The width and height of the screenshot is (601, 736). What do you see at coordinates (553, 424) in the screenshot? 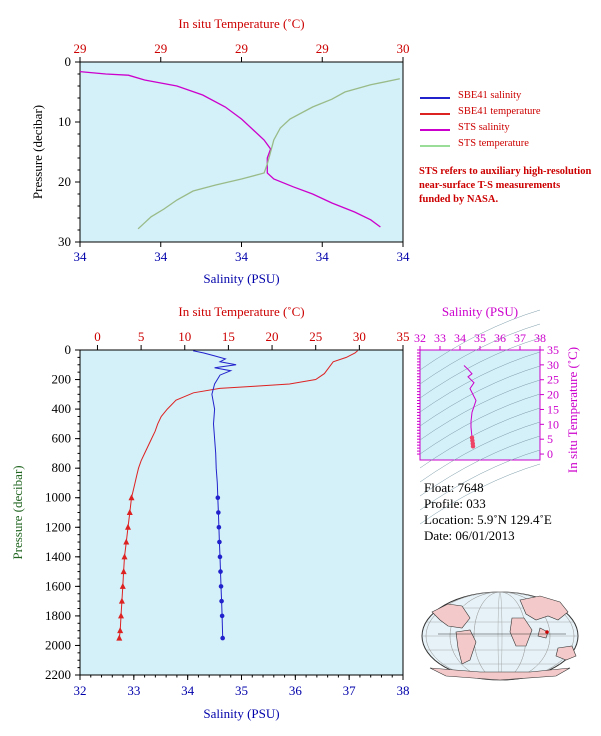
I see `ts-temp-tick-label: 10` at bounding box center [553, 424].